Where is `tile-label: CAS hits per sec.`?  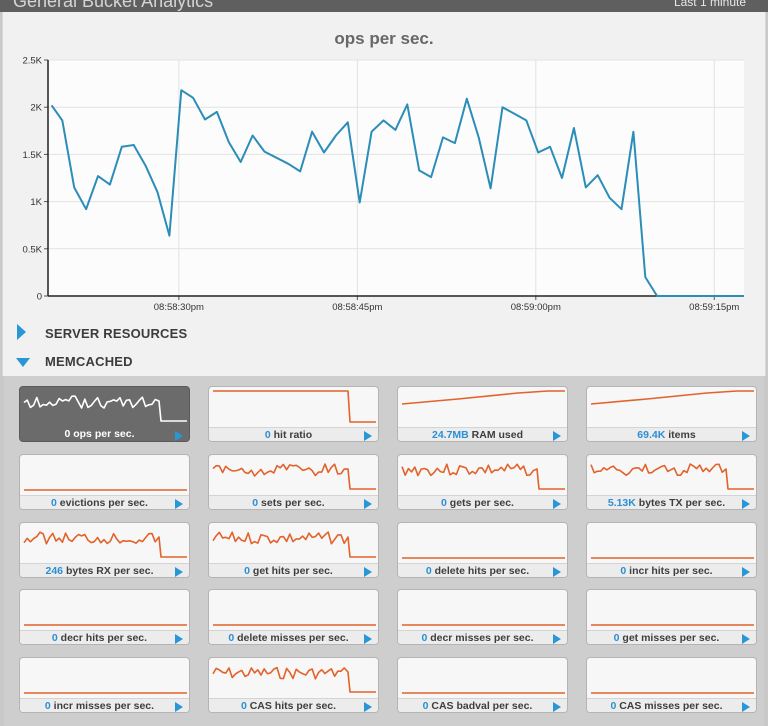
tile-label: CAS hits per sec. is located at coordinates (291, 706).